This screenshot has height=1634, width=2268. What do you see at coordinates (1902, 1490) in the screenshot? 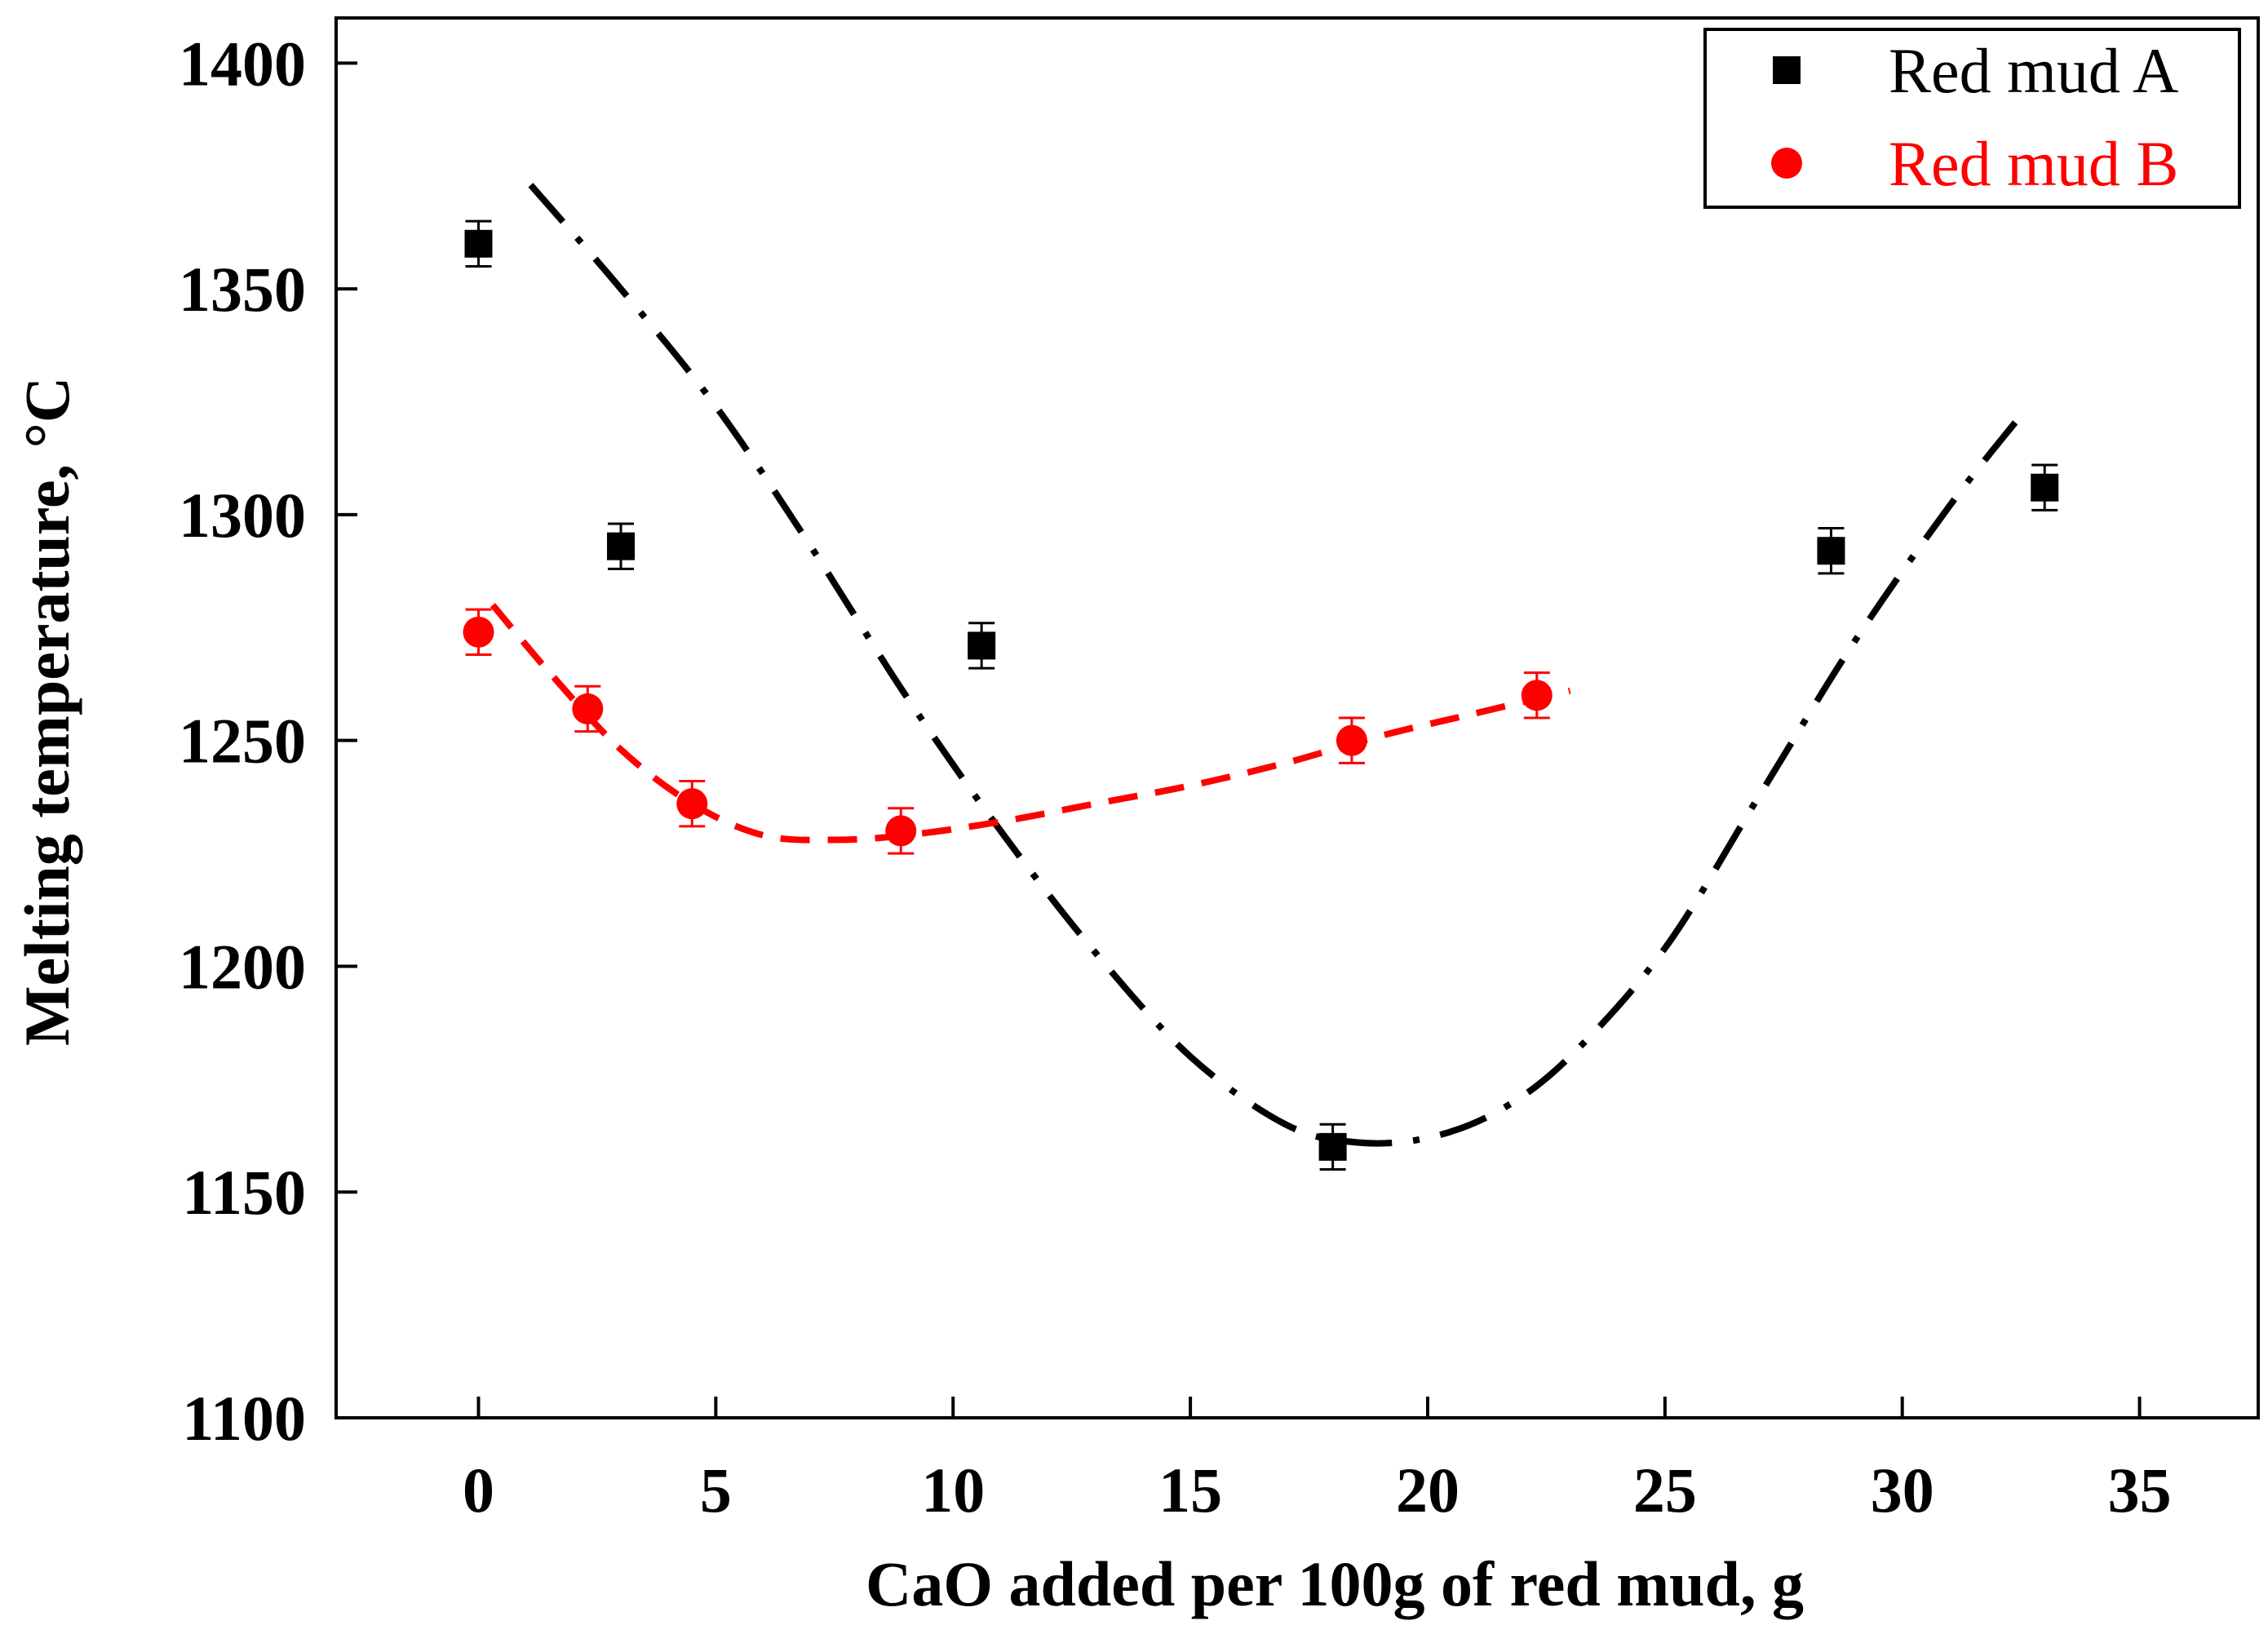
I see `x-tick-label: 30` at bounding box center [1902, 1490].